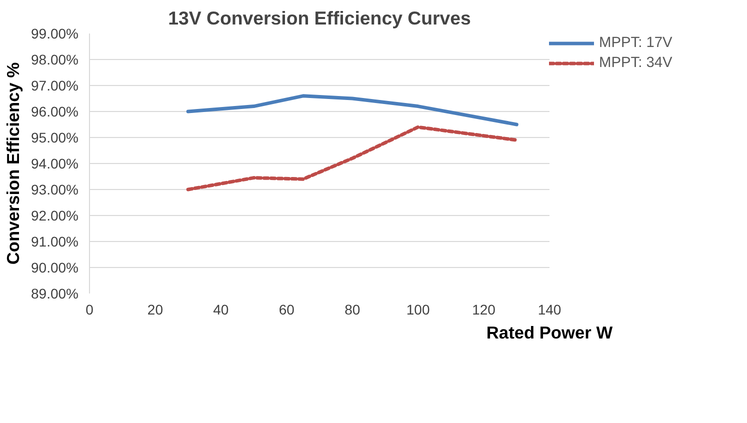 The height and width of the screenshot is (423, 747). Describe the element at coordinates (54, 86) in the screenshot. I see `y-tick-label: 97.00%` at that location.